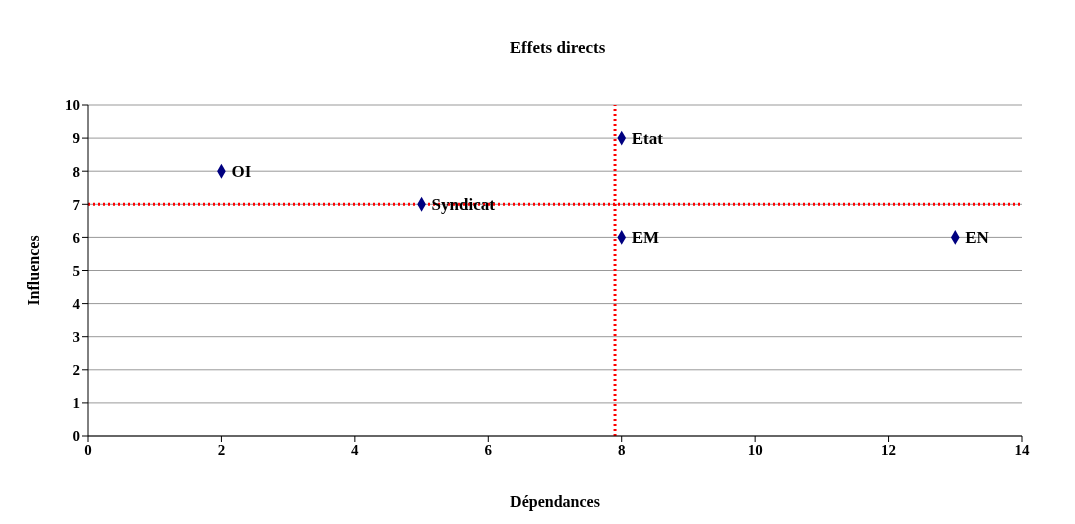 Image resolution: width=1075 pixels, height=524 pixels. I want to click on annotation: EM, so click(645, 238).